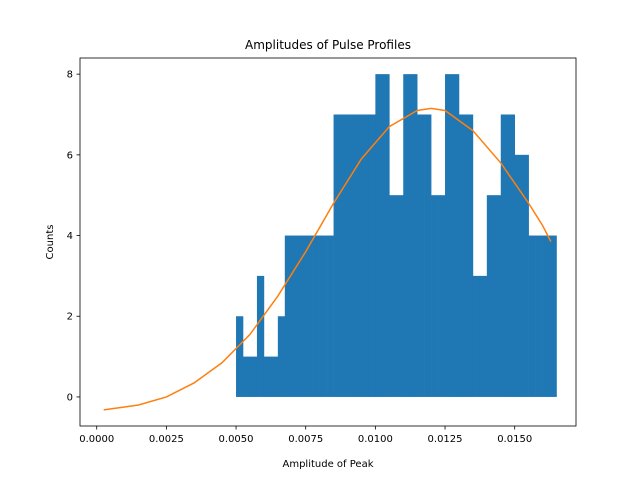 This screenshot has width=640, height=480. What do you see at coordinates (70, 317) in the screenshot?
I see `y-tick-label: 2` at bounding box center [70, 317].